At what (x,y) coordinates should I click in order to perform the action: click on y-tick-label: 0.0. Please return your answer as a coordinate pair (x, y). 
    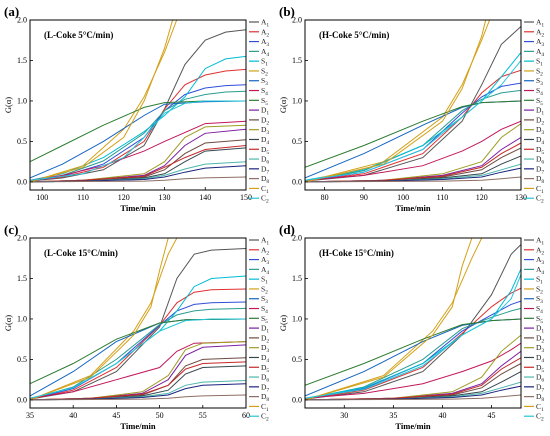
    Looking at the image, I should click on (297, 181).